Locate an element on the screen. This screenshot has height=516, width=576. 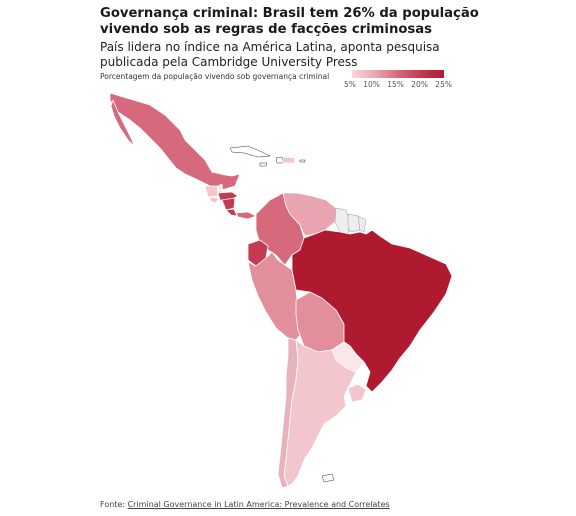
legend-ticks: 5% 10% 15% 20% 25% is located at coordinates (398, 84).